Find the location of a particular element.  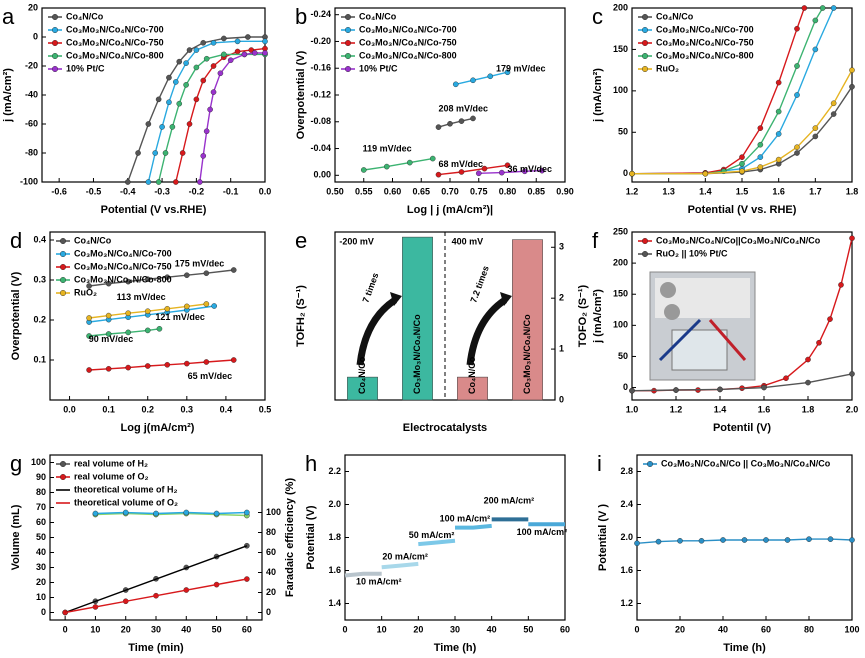

x-tick-label: 0.50 is located at coordinates (335, 191).